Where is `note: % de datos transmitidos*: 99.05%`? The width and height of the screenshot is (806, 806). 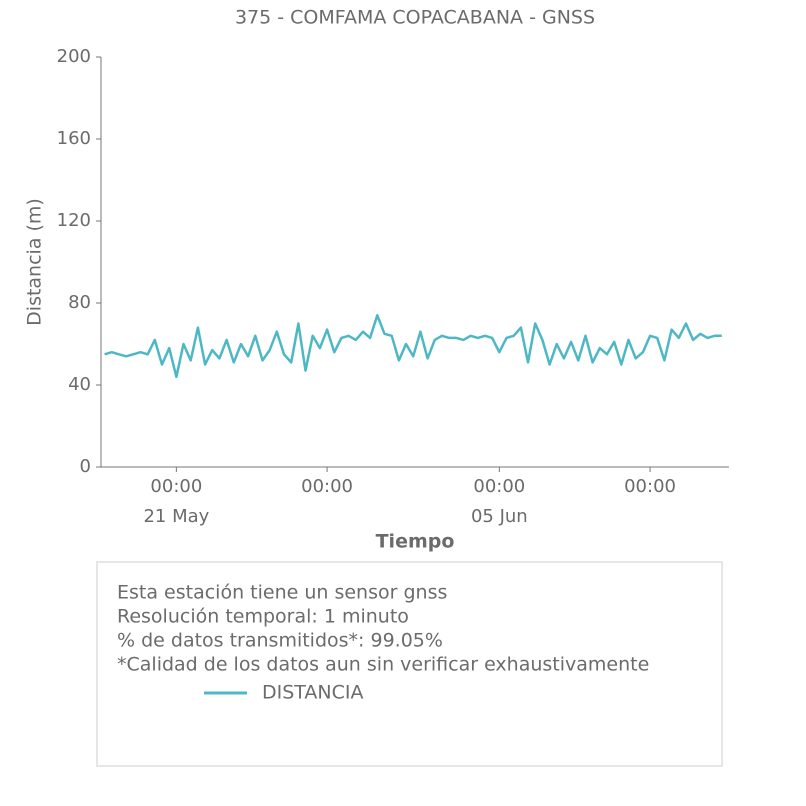
note: % de datos transmitidos*: 99.05% is located at coordinates (280, 641).